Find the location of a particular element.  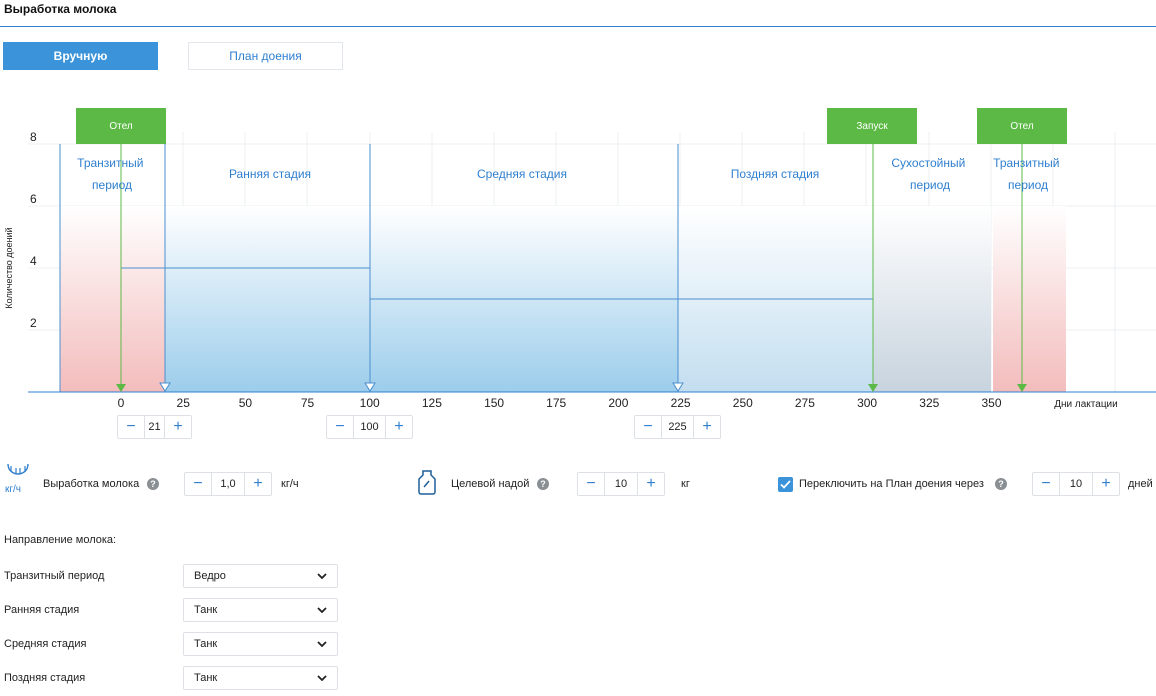

switch-plan-value: 10 is located at coordinates (1076, 484).